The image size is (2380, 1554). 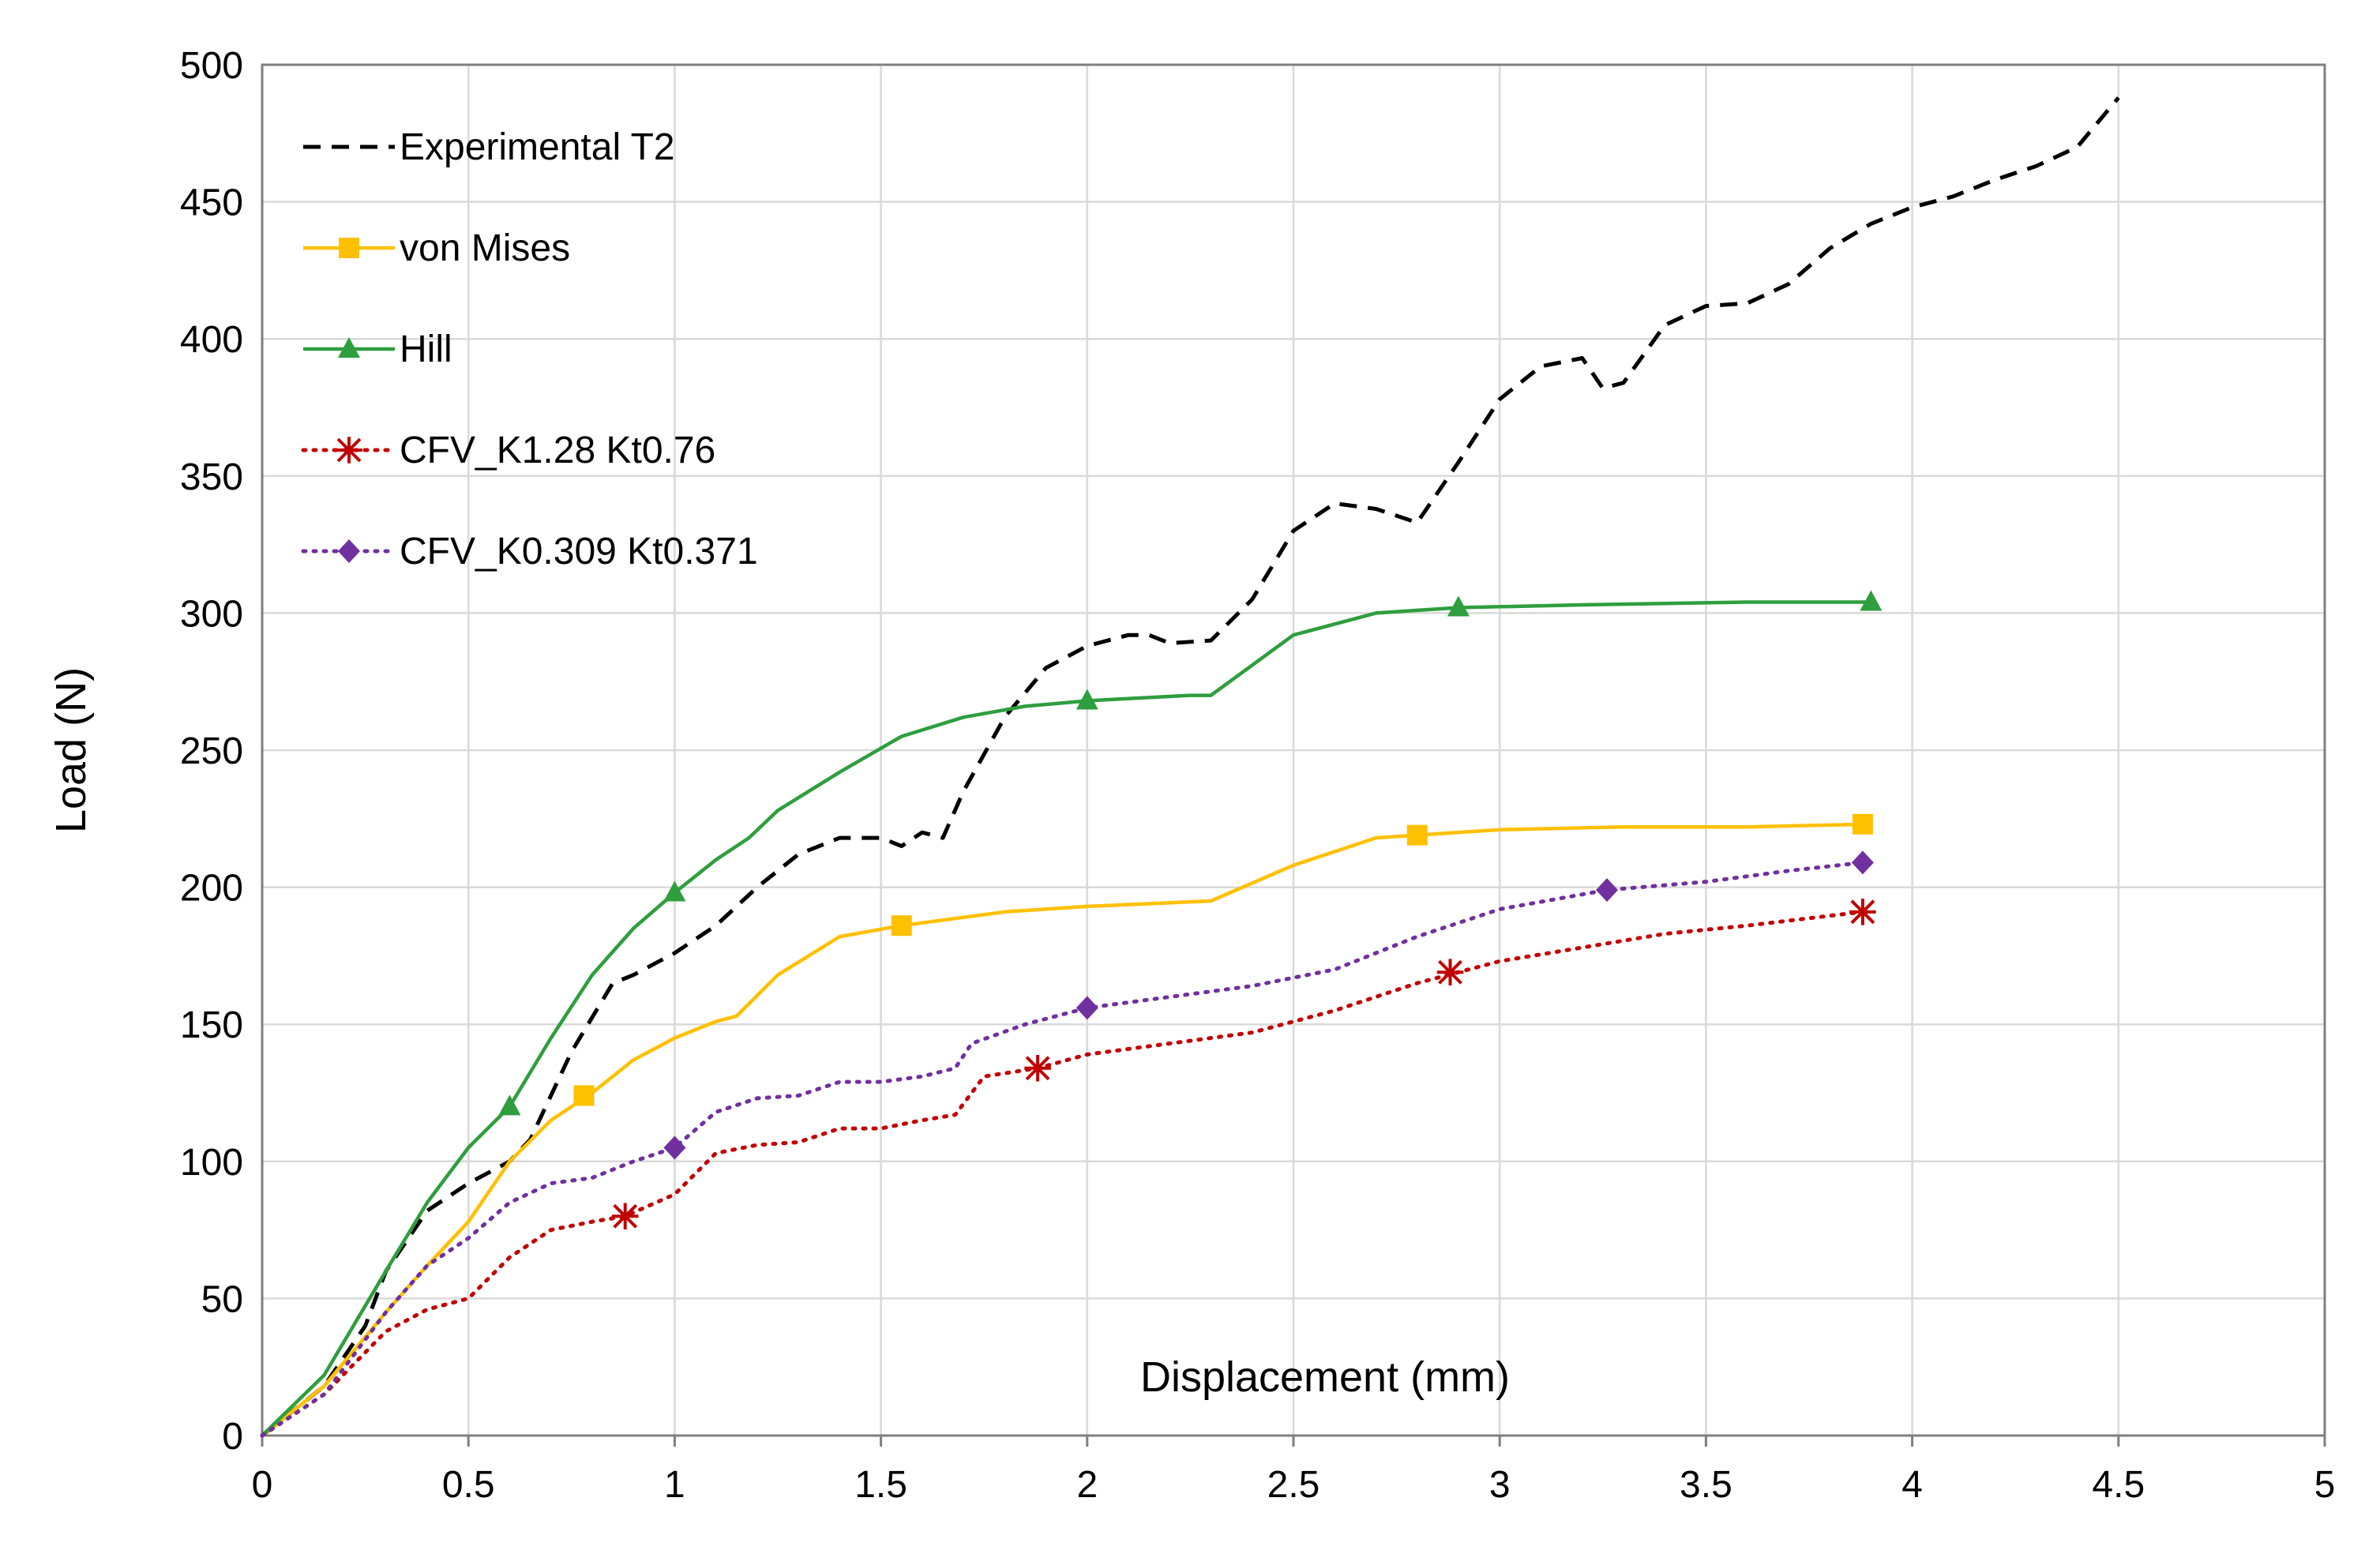 I want to click on x-tick-label: 4, so click(x=1912, y=1485).